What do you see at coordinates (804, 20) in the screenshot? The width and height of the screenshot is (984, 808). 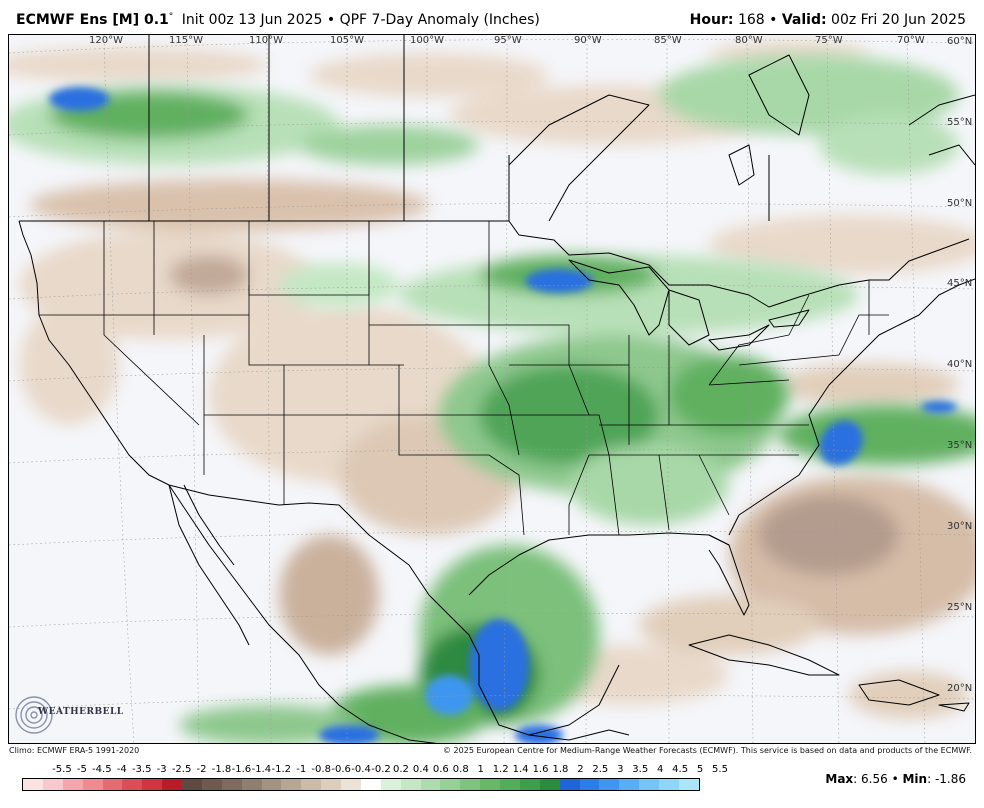 I see `valid-label: Valid:` at bounding box center [804, 20].